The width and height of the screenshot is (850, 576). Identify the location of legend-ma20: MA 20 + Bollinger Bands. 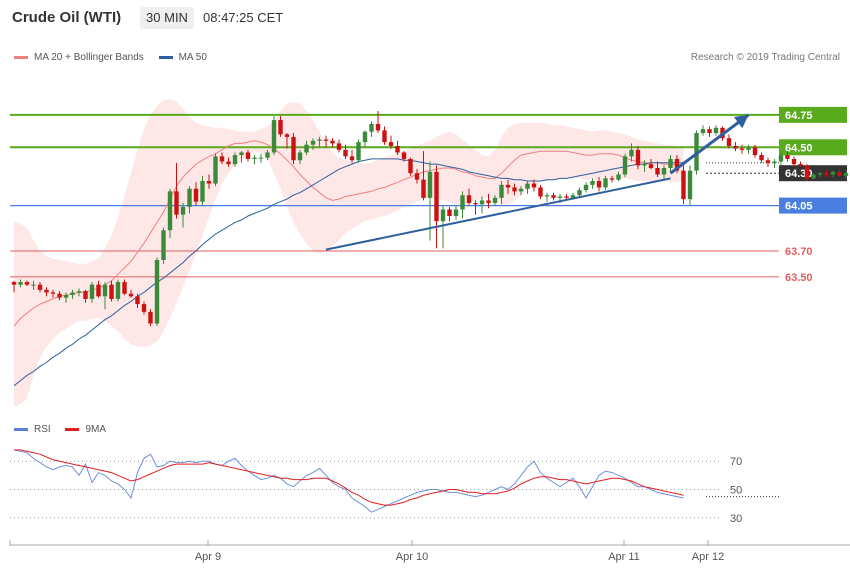
(79, 57).